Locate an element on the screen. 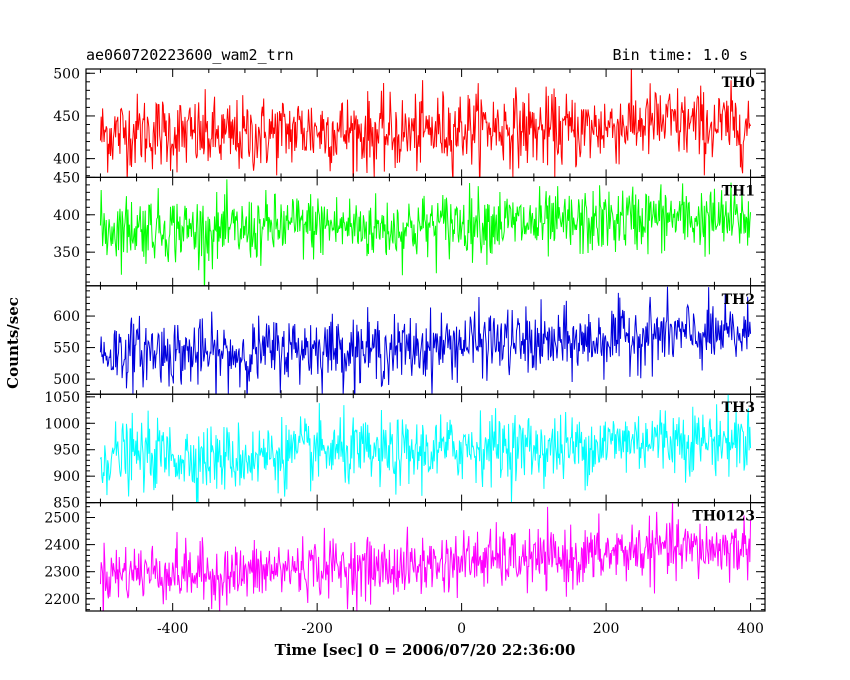 This screenshot has height=680, width=850. series-line-th0 is located at coordinates (425, 123).